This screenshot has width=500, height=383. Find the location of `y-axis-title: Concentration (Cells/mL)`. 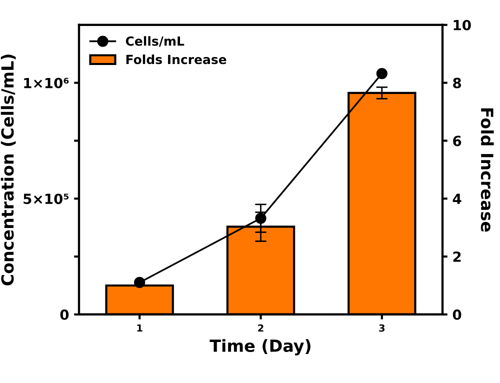

y-axis-title: Concentration (Cells/mL) is located at coordinates (8, 170).